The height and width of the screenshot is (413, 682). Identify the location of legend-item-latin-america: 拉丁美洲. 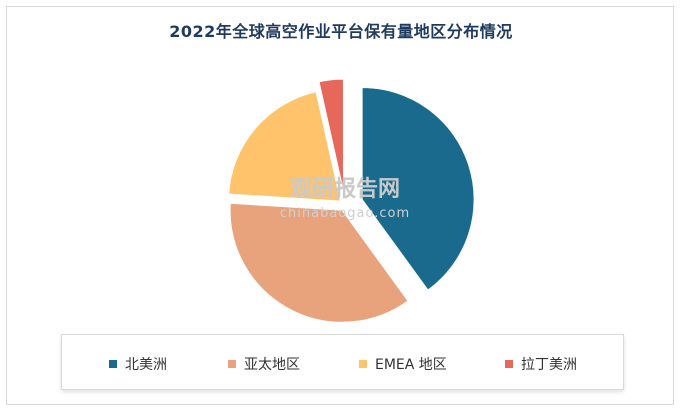
(541, 364).